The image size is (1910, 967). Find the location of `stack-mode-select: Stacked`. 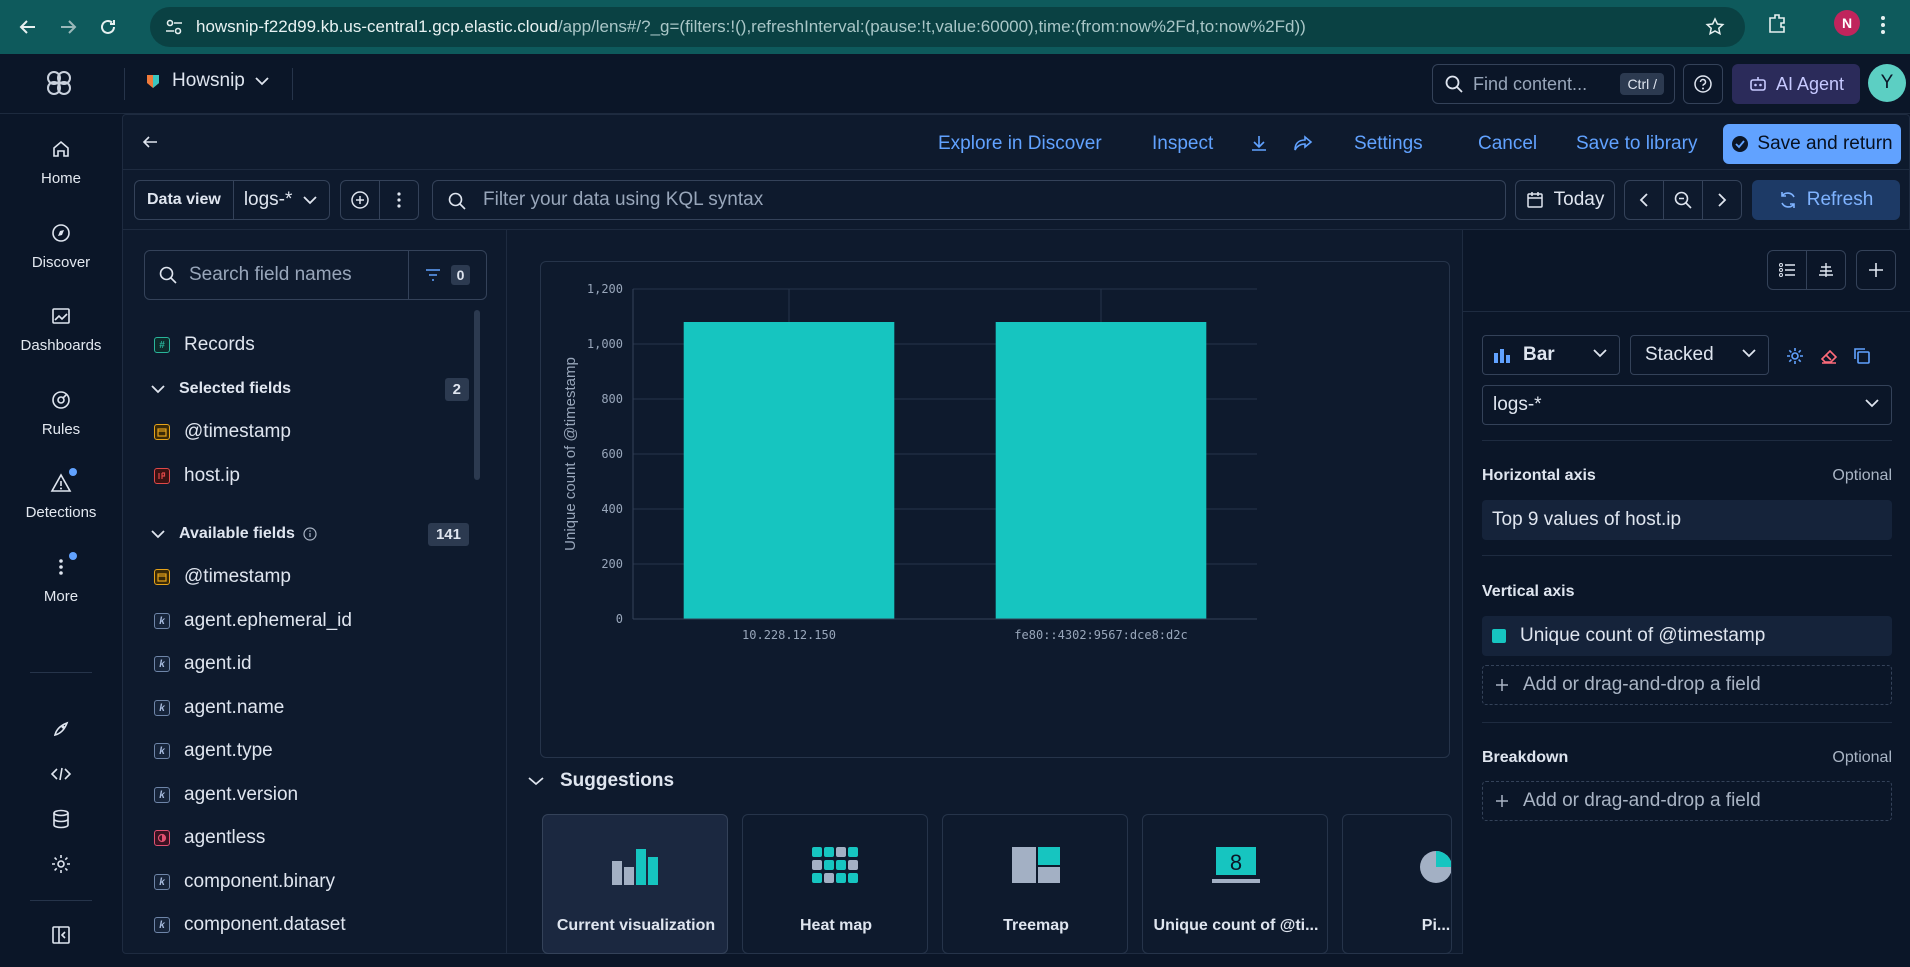

stack-mode-select: Stacked is located at coordinates (1699, 355).